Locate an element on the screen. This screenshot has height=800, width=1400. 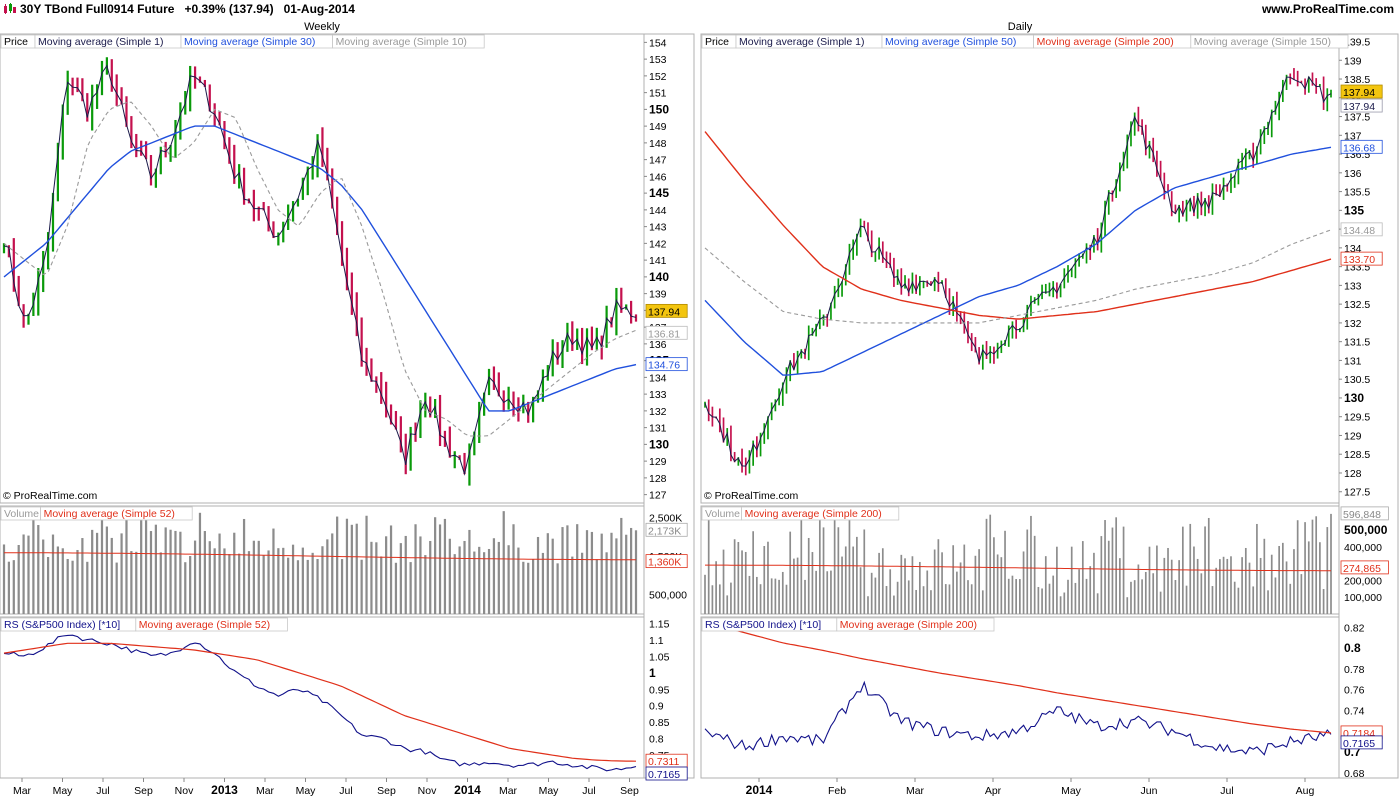
x-tick-label: Mar is located at coordinates (265, 791).